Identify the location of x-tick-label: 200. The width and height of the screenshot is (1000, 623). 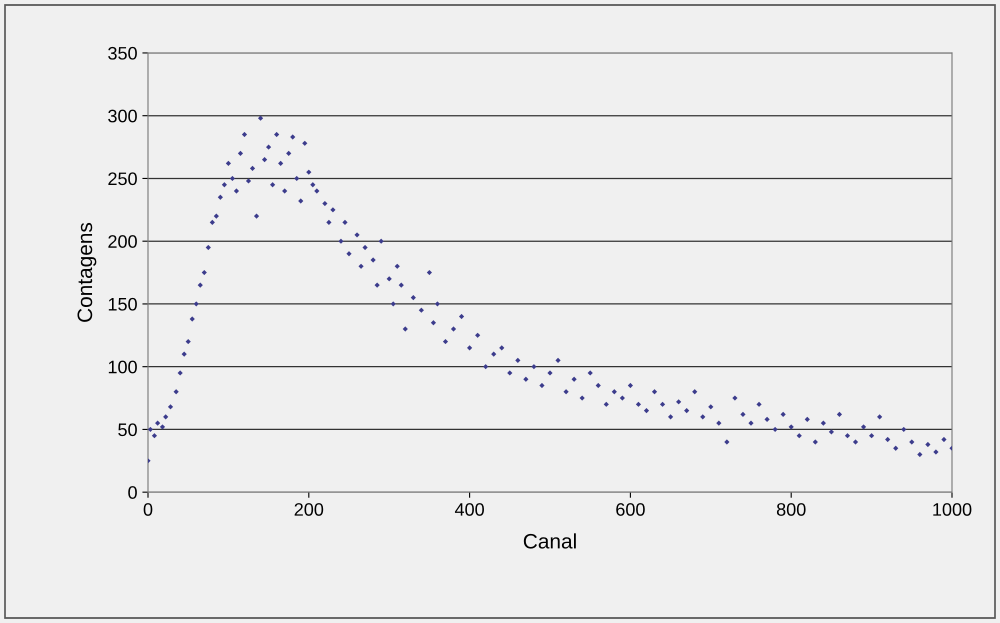
(309, 509).